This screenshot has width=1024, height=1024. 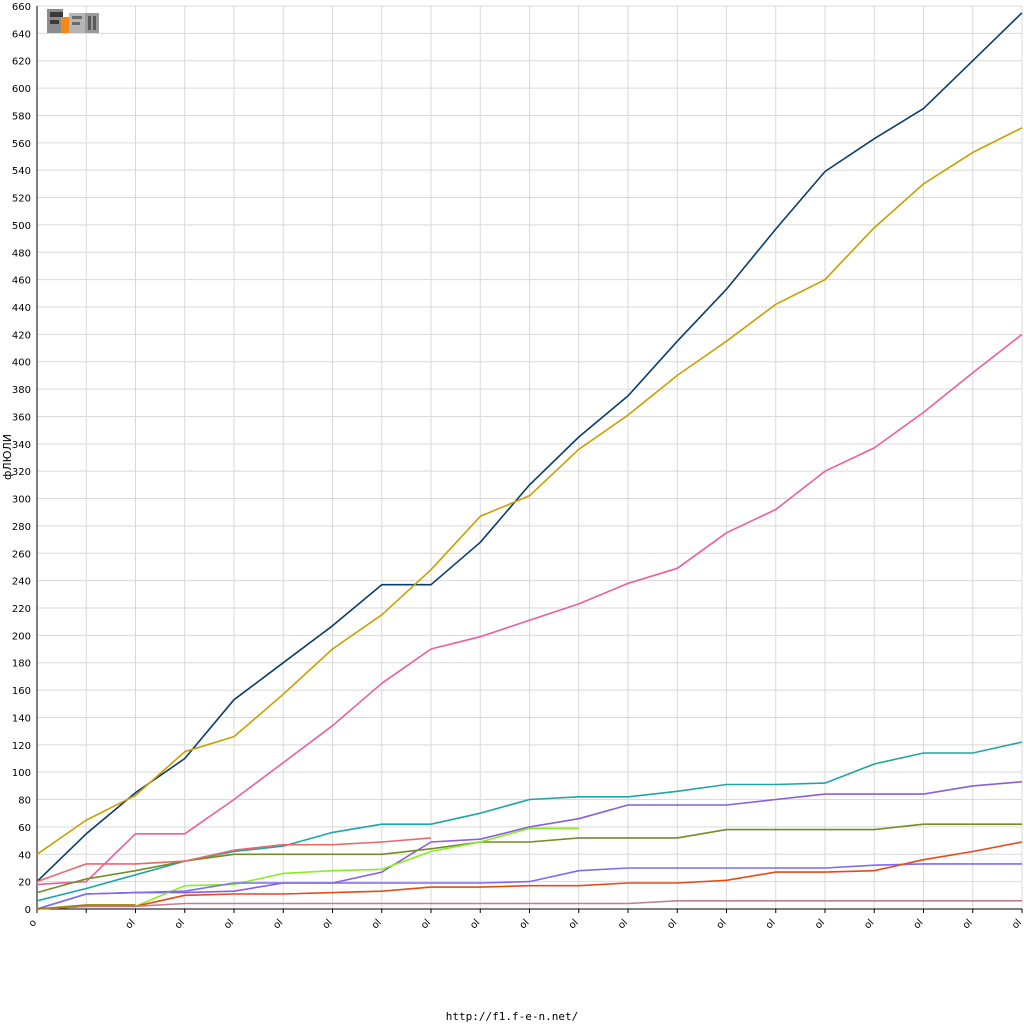 I want to click on y-tick-label: 240, so click(x=21, y=582).